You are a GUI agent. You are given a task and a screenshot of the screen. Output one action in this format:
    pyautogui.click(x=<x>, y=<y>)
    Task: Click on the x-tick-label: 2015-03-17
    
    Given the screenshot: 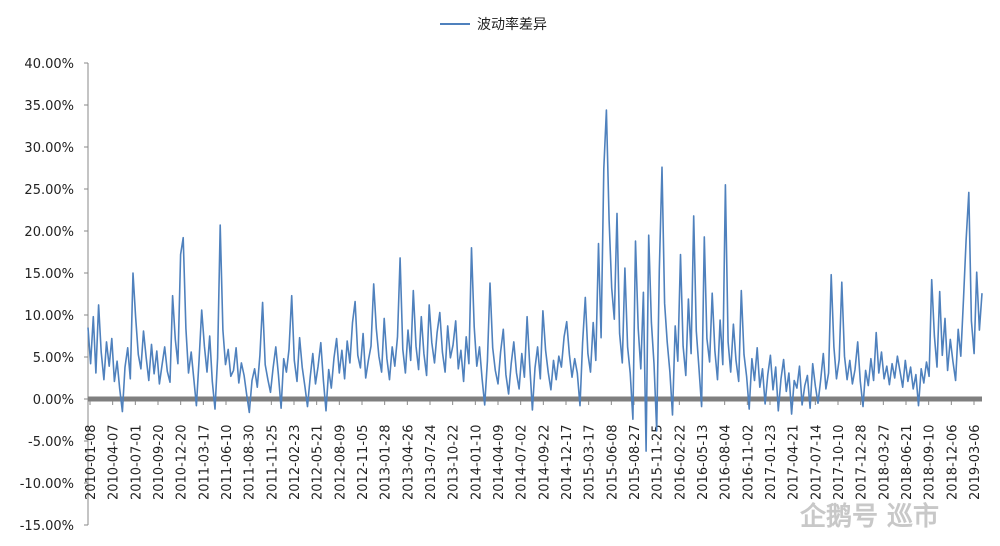 What is the action you would take?
    pyautogui.click(x=590, y=462)
    